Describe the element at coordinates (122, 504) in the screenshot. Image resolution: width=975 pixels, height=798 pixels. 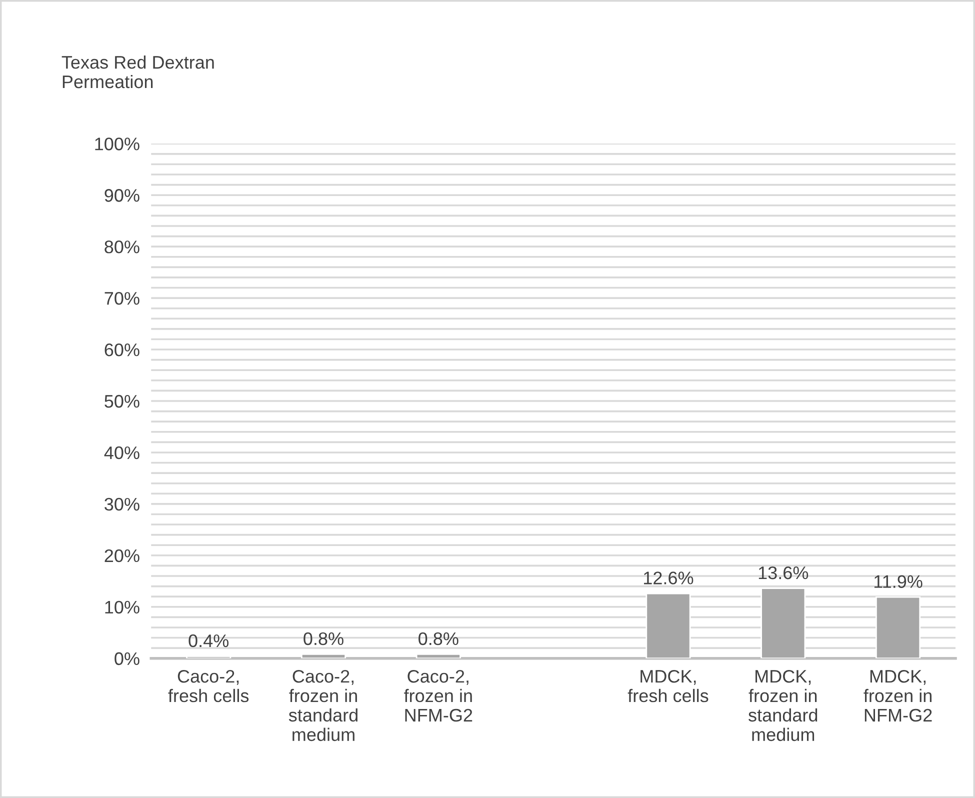
I see `y-tick-label: 30%` at that location.